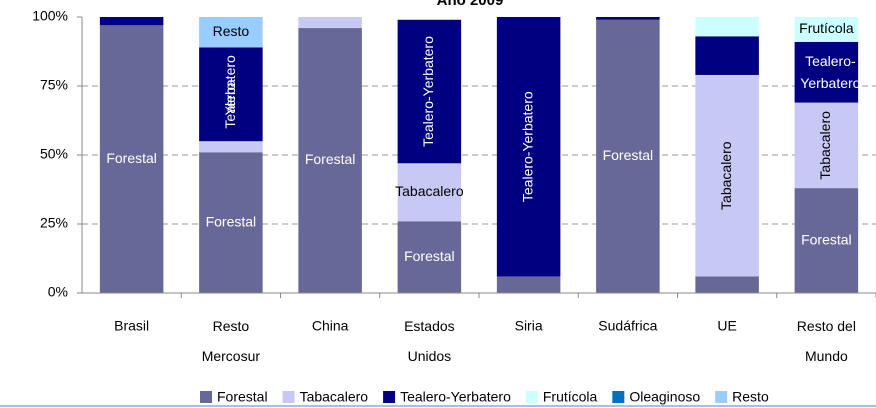 This screenshot has height=408, width=876. I want to click on legend-label: Frutícola, so click(570, 397).